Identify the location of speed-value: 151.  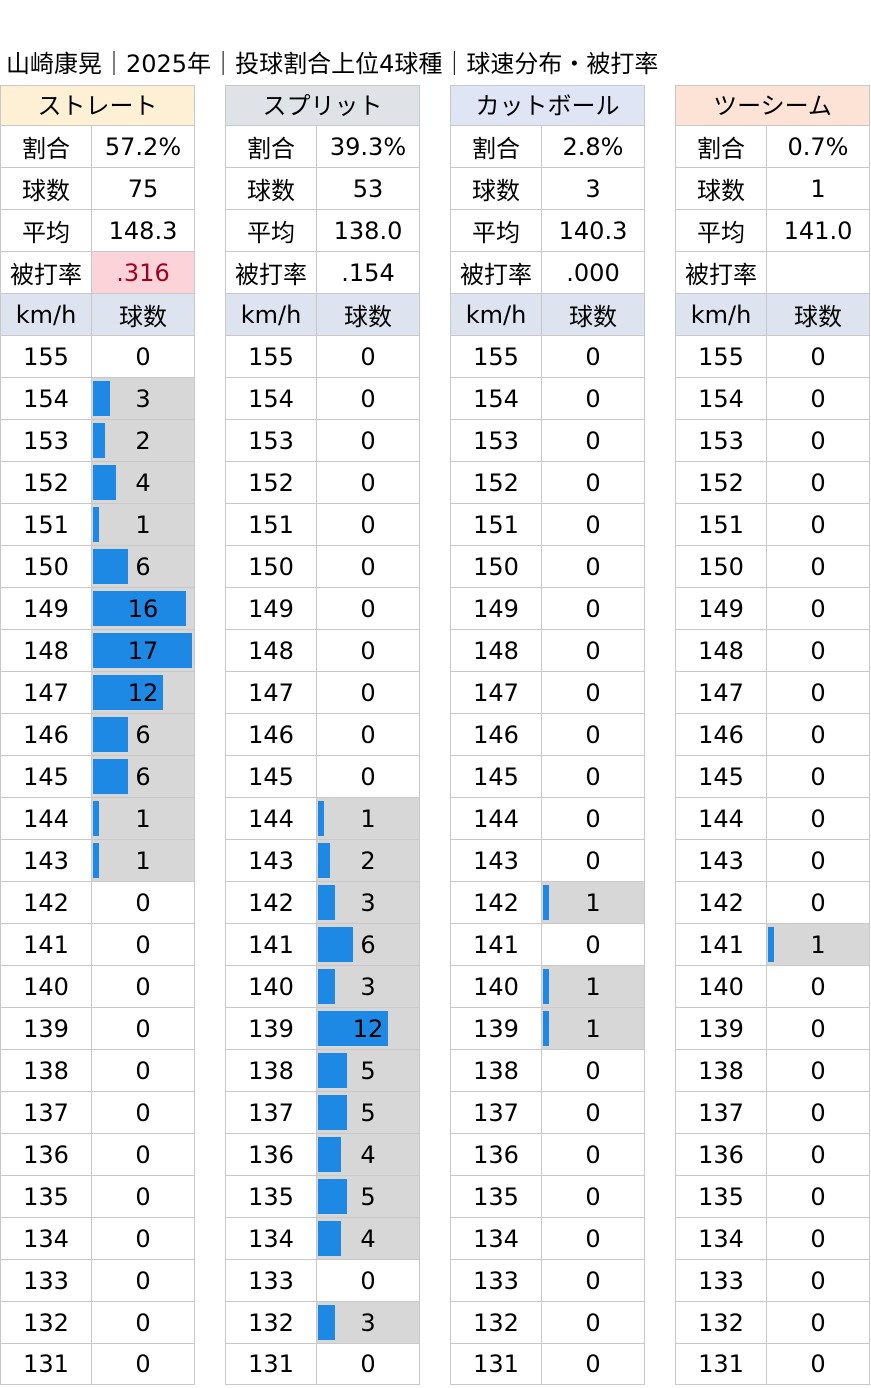
(271, 524).